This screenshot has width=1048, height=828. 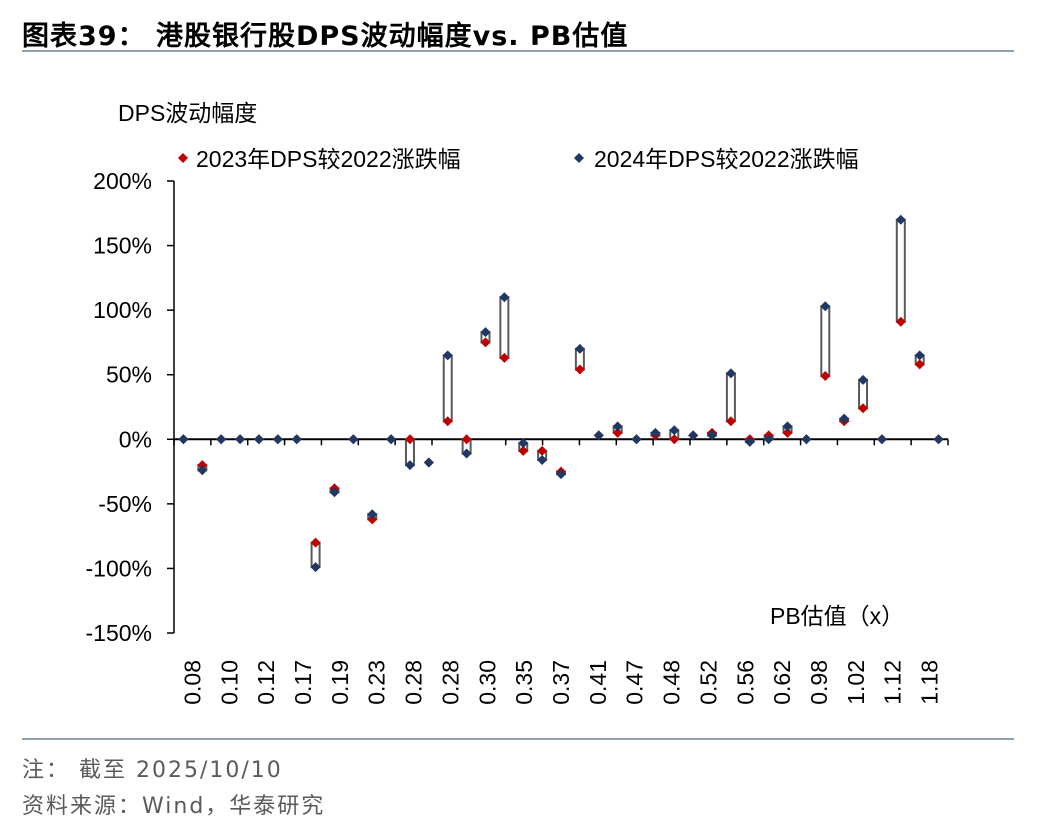 I want to click on x-tick-label: 0.35, so click(x=524, y=682).